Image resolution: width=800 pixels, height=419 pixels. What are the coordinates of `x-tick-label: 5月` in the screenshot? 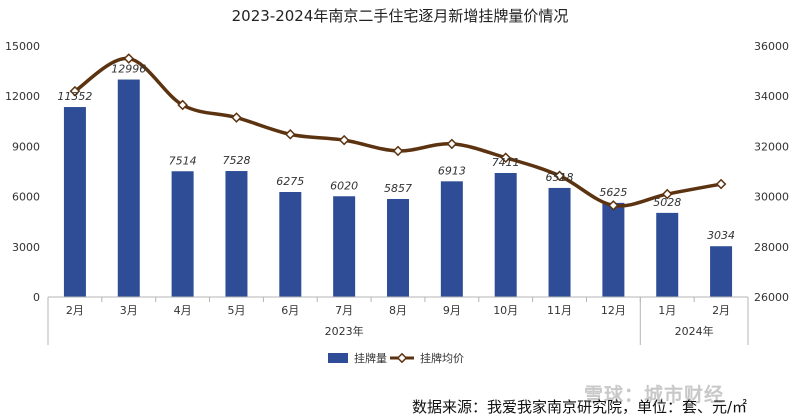 It's located at (236, 310).